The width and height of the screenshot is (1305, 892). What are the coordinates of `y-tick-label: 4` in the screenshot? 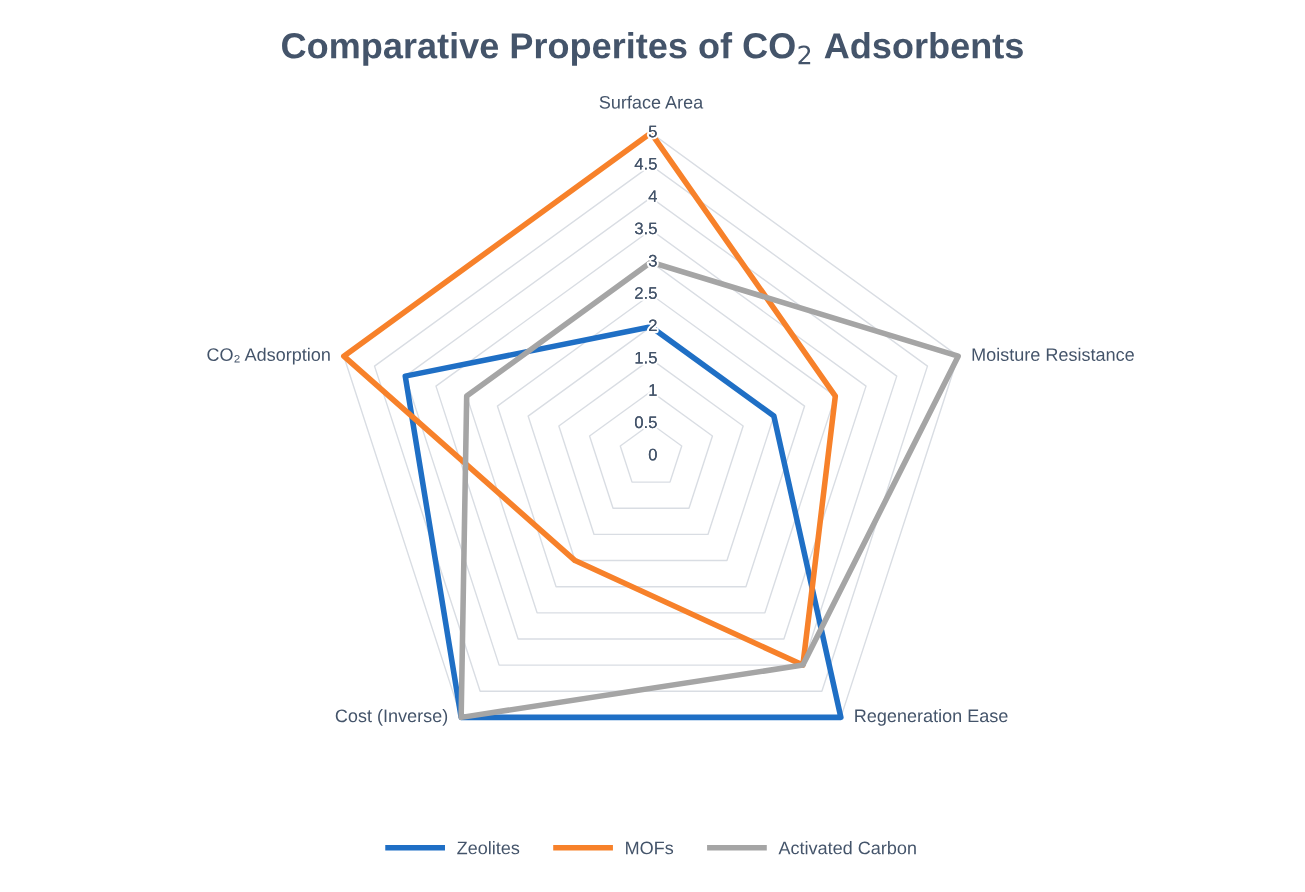 It's located at (652, 196).